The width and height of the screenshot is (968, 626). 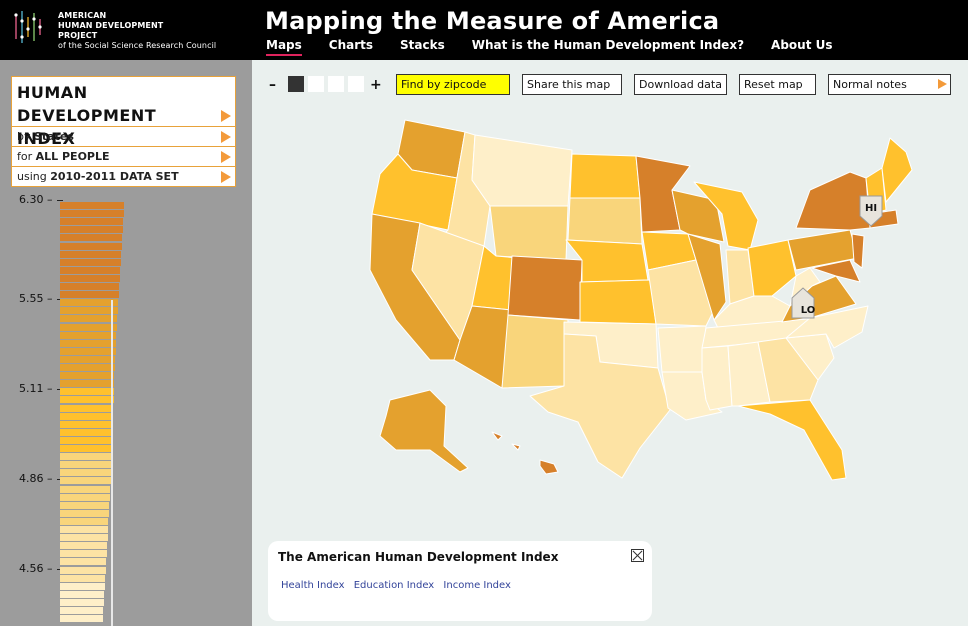 I want to click on state-new-york, so click(x=833, y=201).